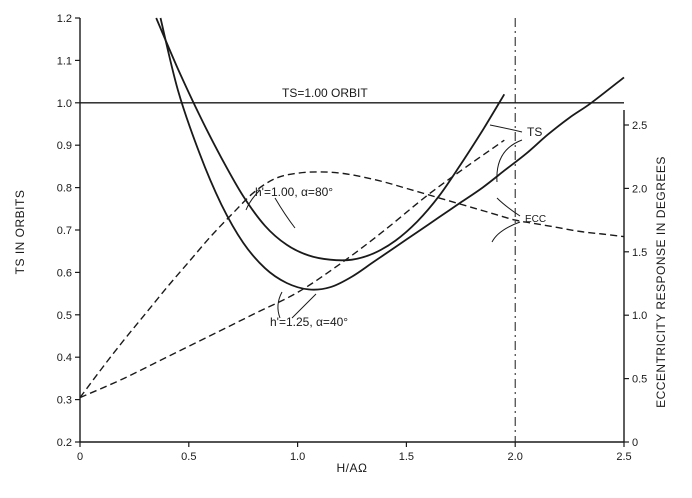 The image size is (692, 498). What do you see at coordinates (64, 189) in the screenshot?
I see `y-tick-label: 0.8` at bounding box center [64, 189].